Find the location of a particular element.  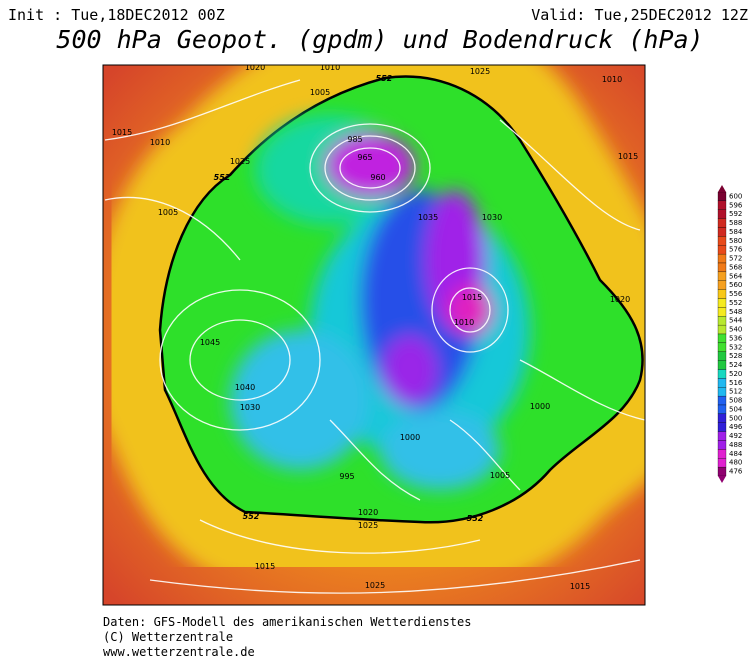

colorbar-label: 600 is located at coordinates (735, 196).